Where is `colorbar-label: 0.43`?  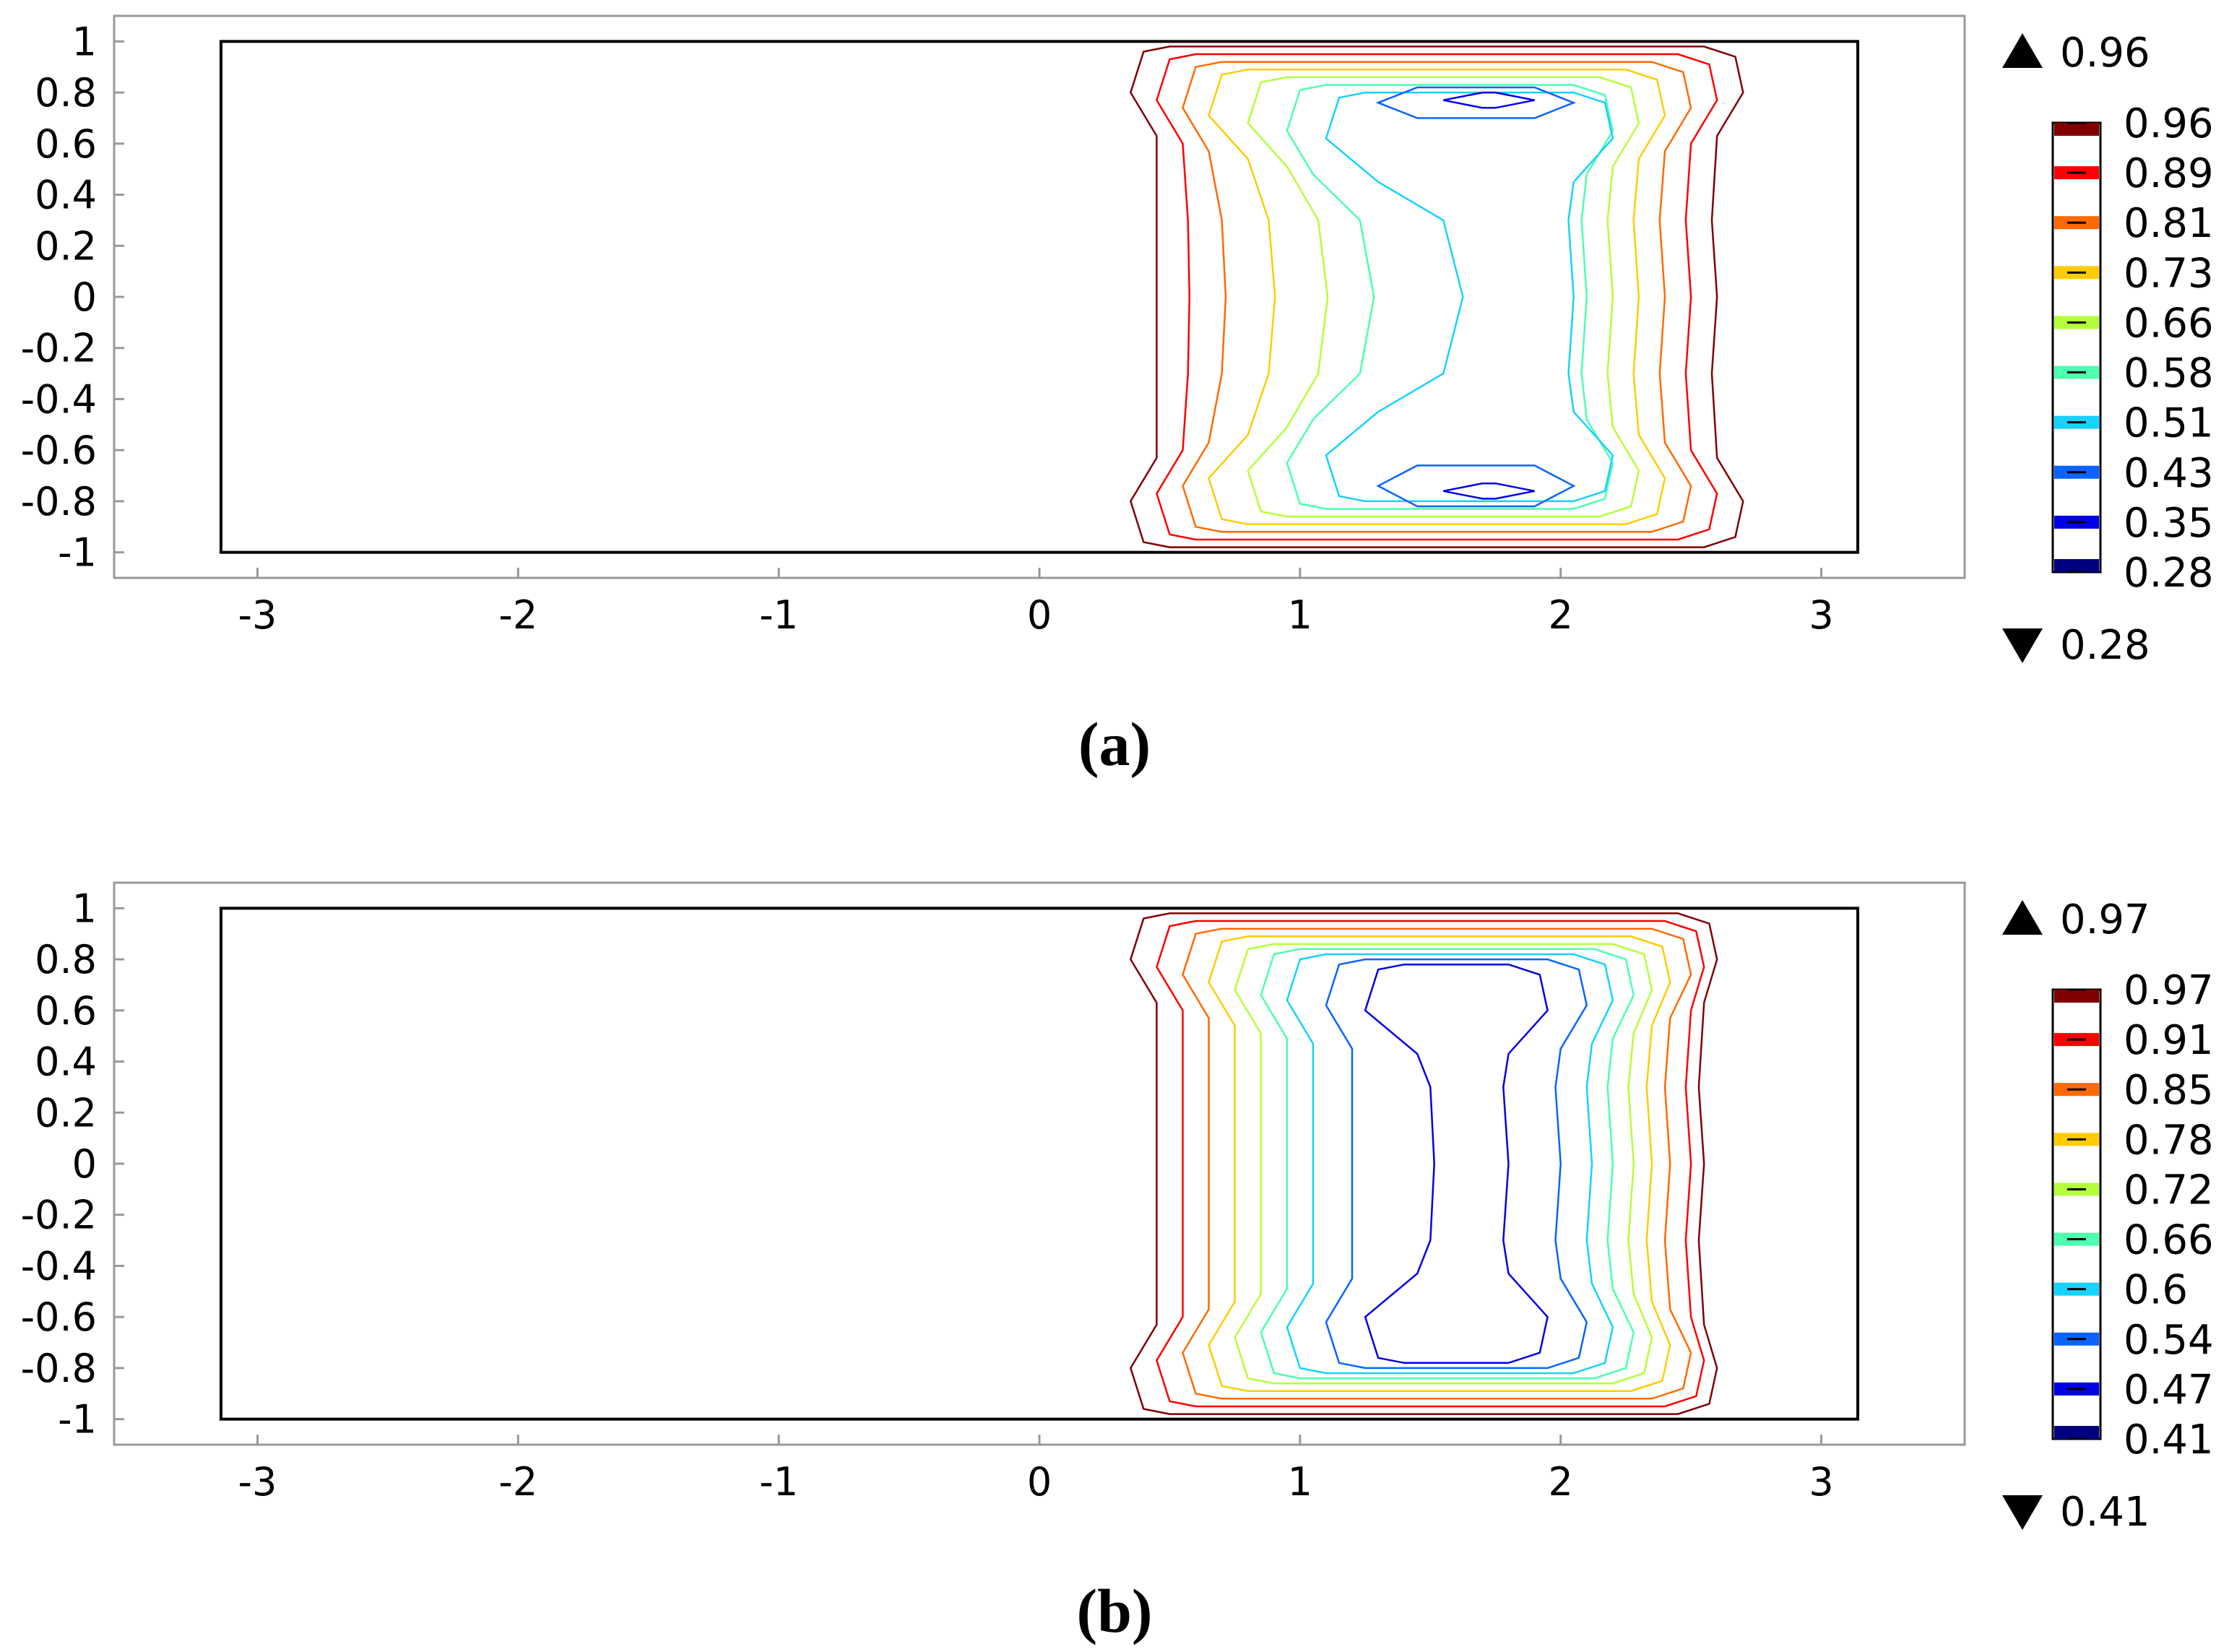
colorbar-label: 0.43 is located at coordinates (2169, 473).